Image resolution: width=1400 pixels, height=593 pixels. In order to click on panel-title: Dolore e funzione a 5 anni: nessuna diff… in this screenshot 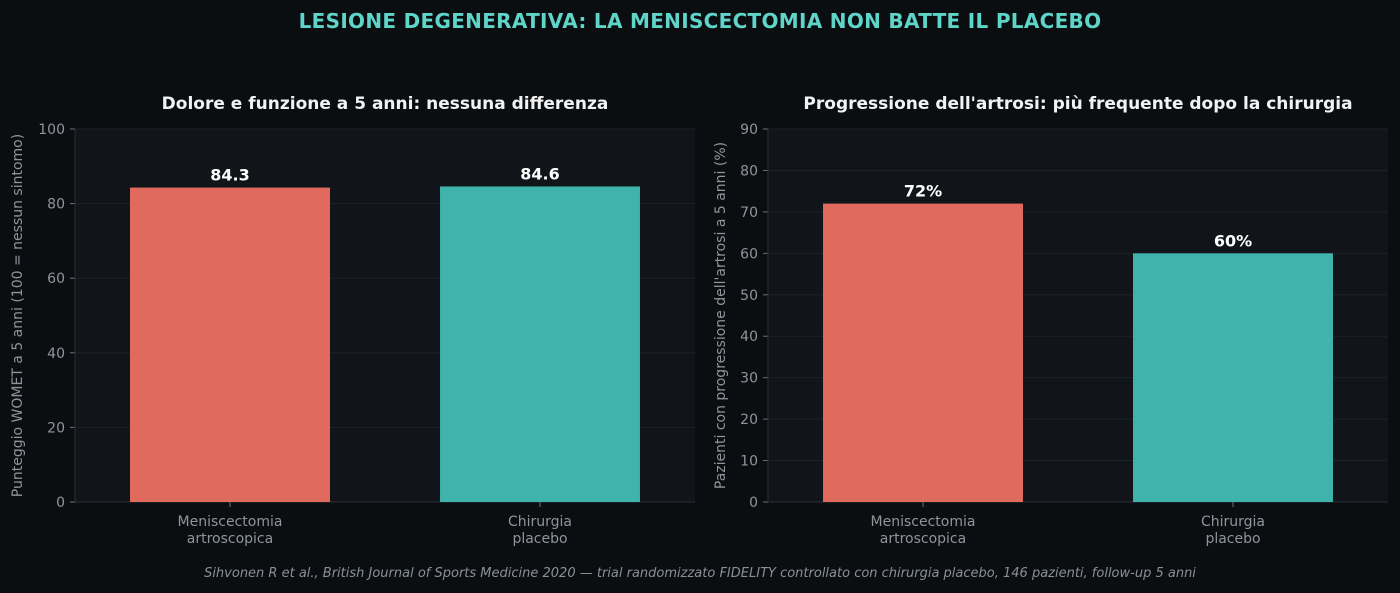, I will do `click(385, 104)`.